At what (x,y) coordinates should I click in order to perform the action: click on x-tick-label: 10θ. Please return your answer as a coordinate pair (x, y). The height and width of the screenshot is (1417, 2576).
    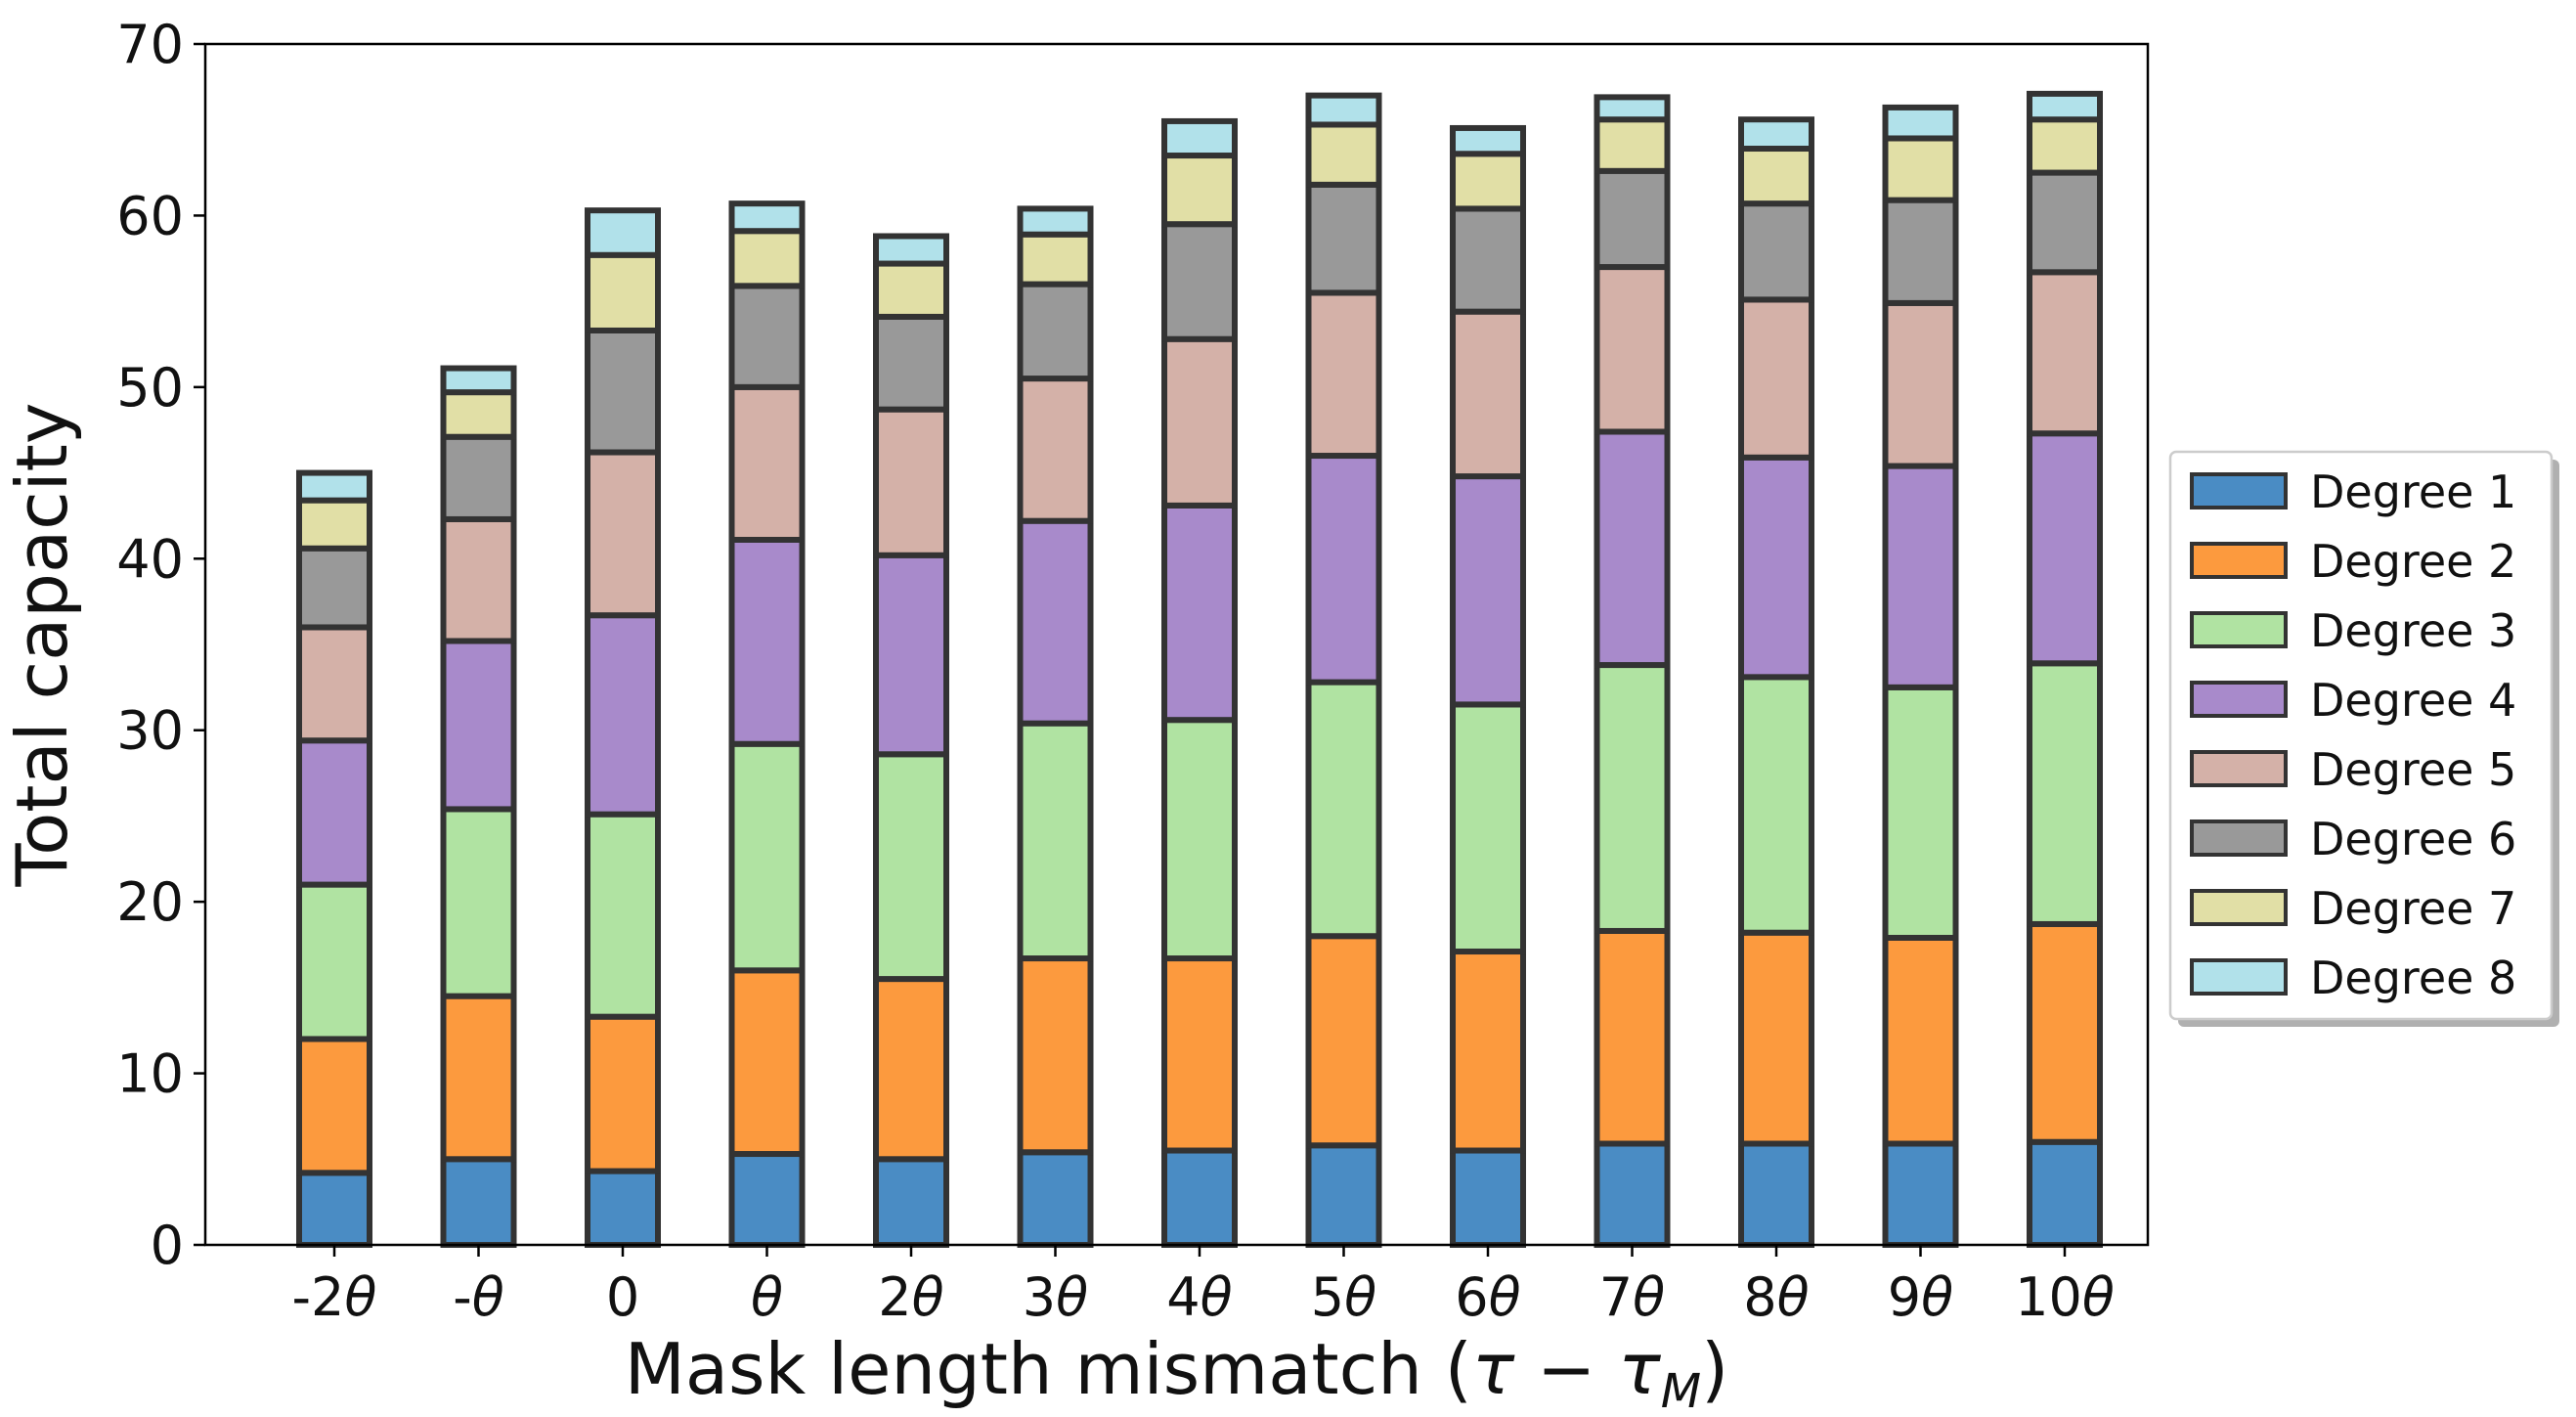
    Looking at the image, I should click on (2065, 1297).